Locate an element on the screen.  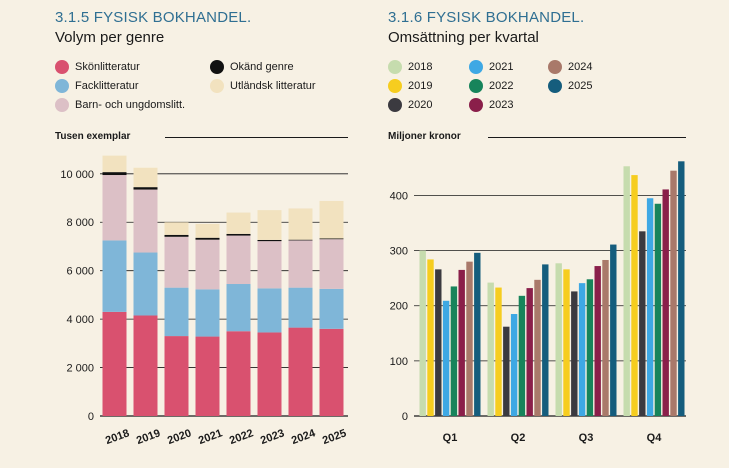
y-tick-label: 8 000 is located at coordinates (80, 223).